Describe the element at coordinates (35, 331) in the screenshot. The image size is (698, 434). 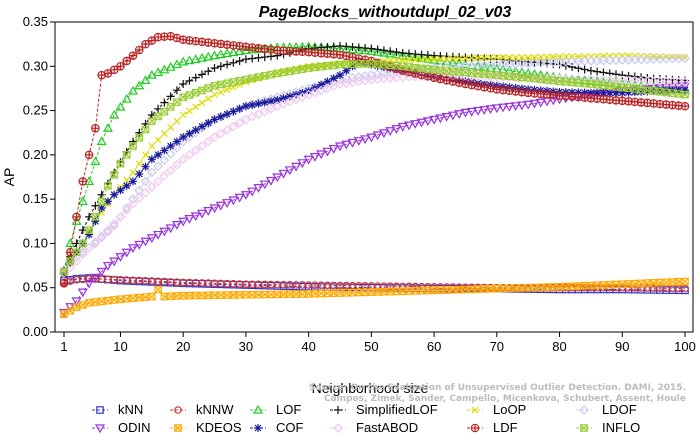
I see `y-tick-label: 0.00` at that location.